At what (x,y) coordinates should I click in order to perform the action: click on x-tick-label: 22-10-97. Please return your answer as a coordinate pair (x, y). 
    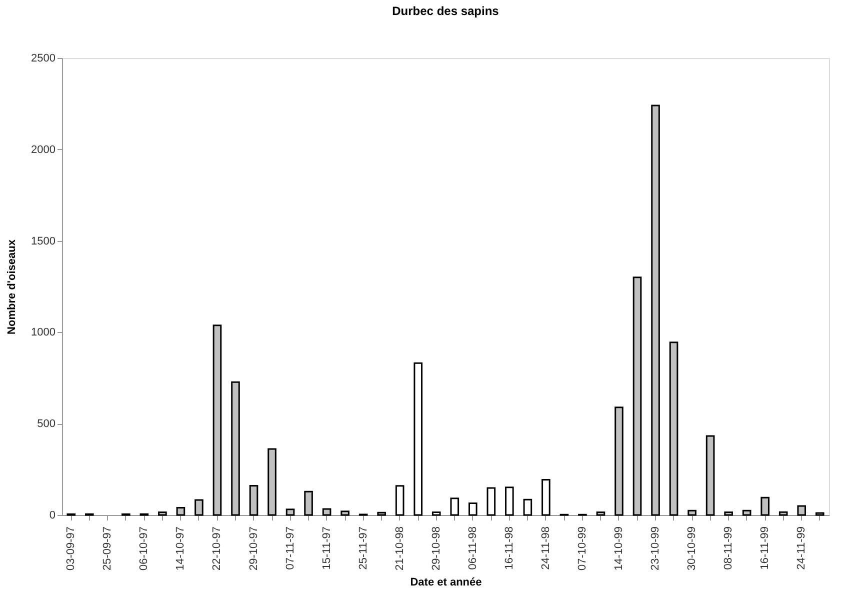
    Looking at the image, I should click on (217, 548).